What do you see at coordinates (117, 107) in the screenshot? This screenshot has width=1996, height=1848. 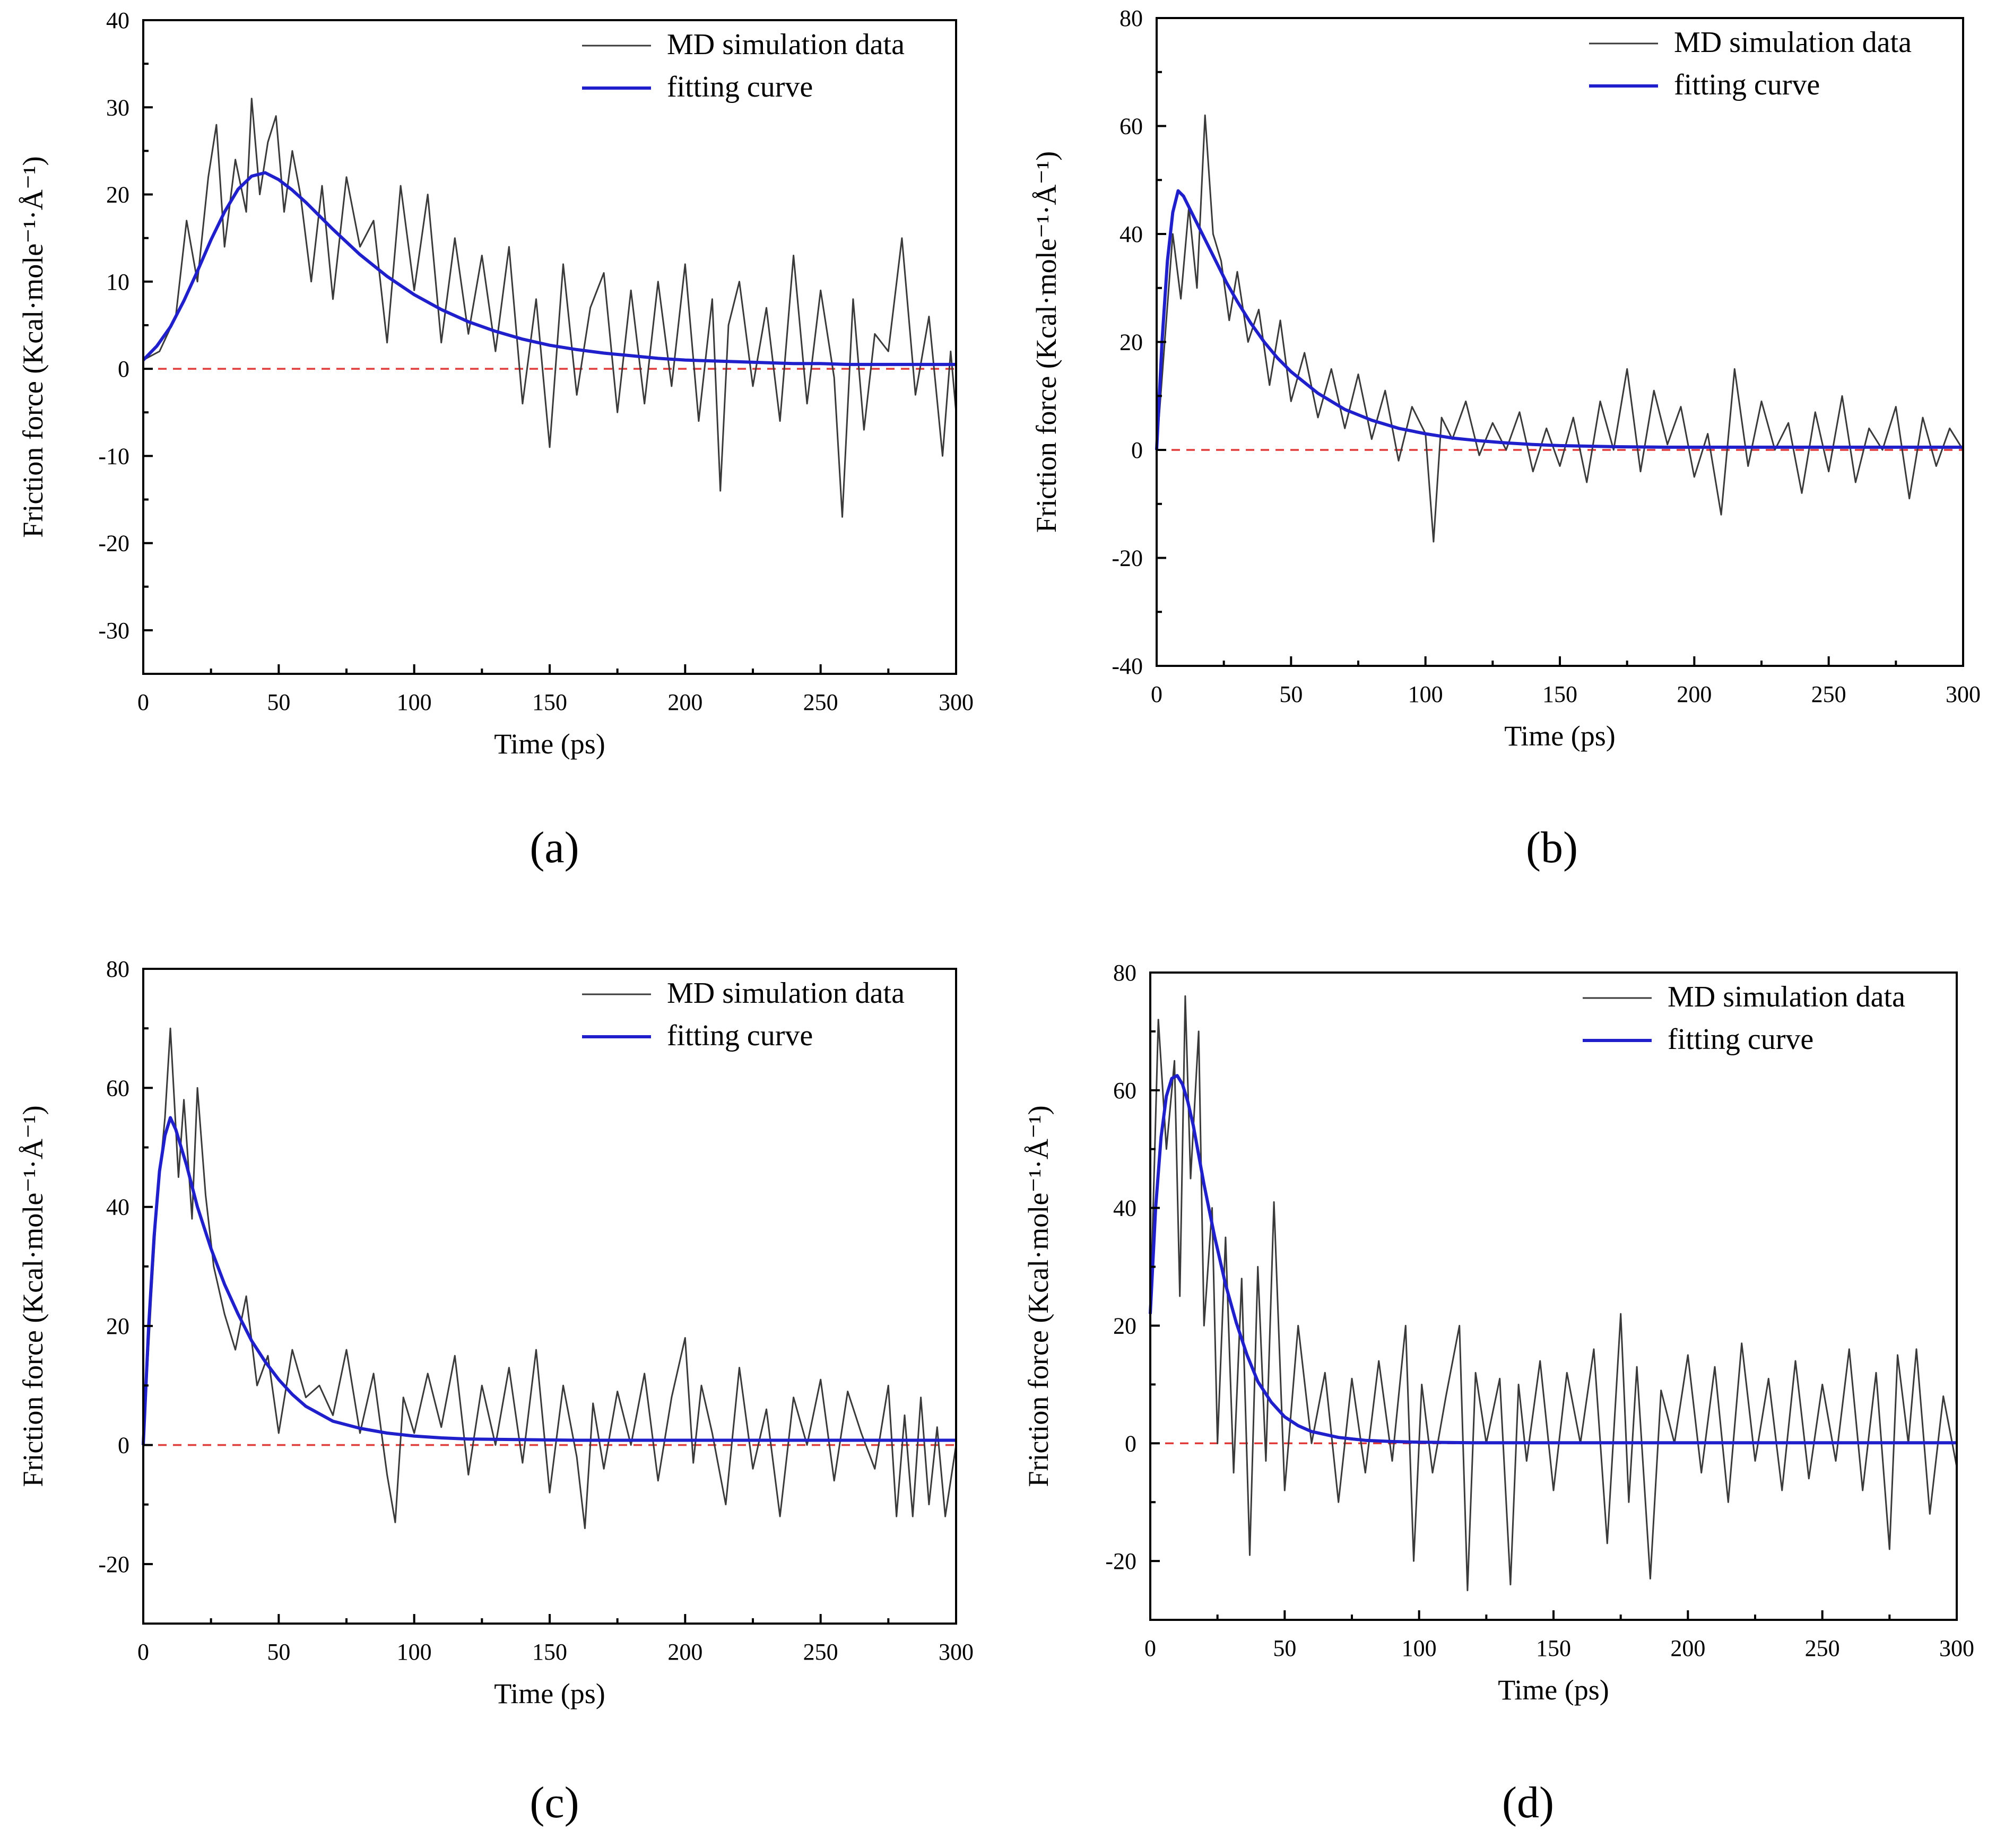 I see `y-tick-label: 30` at bounding box center [117, 107].